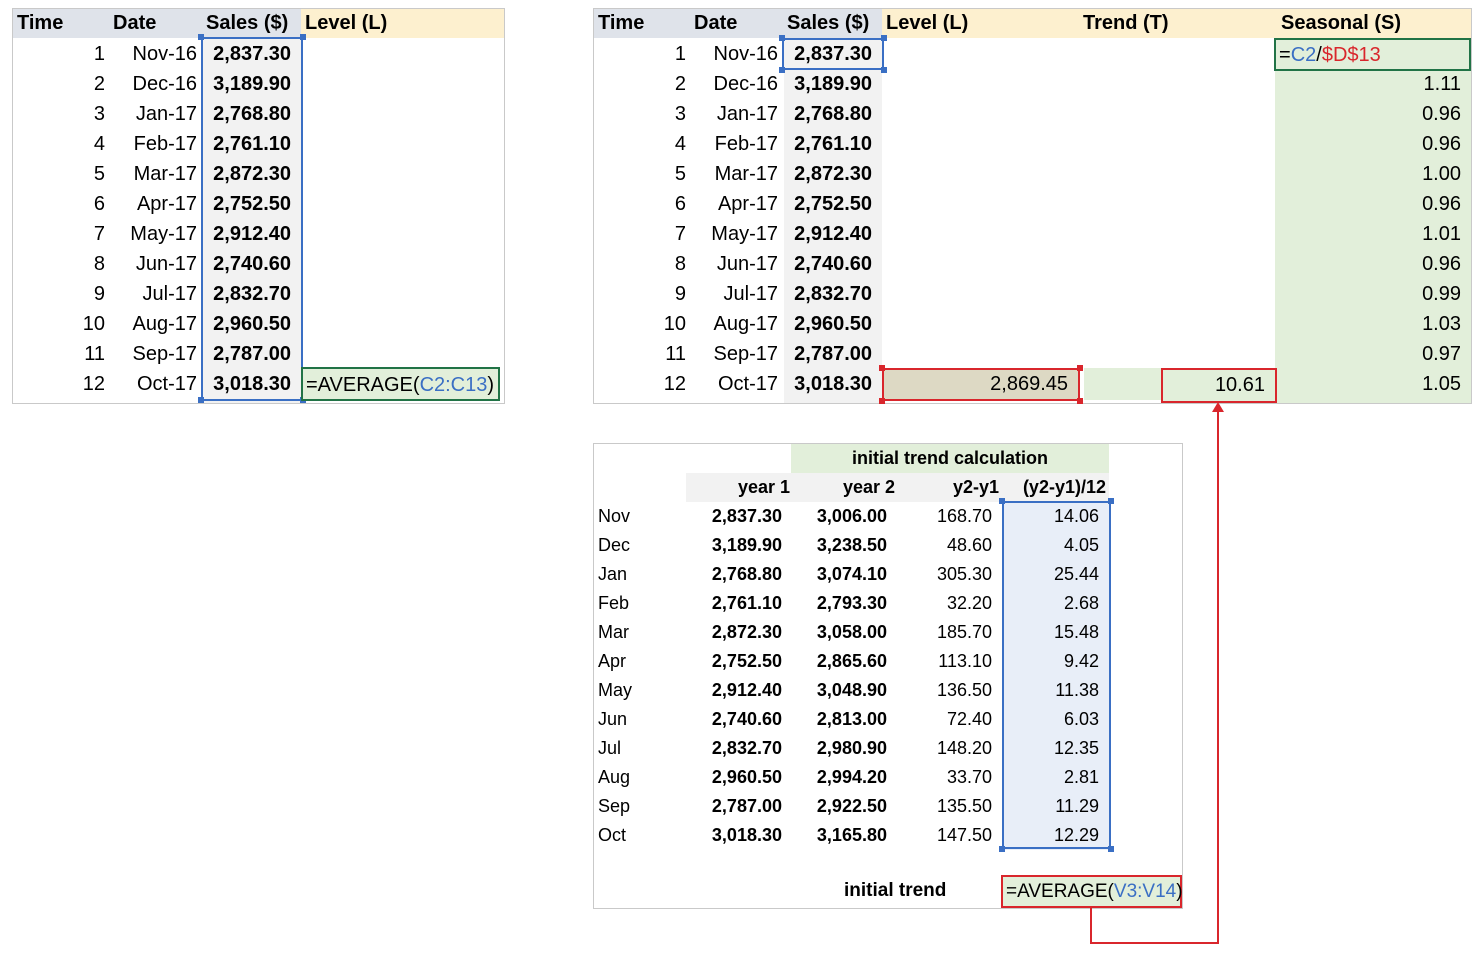  Describe the element at coordinates (610, 748) in the screenshot. I see `month-cell: Jul` at that location.